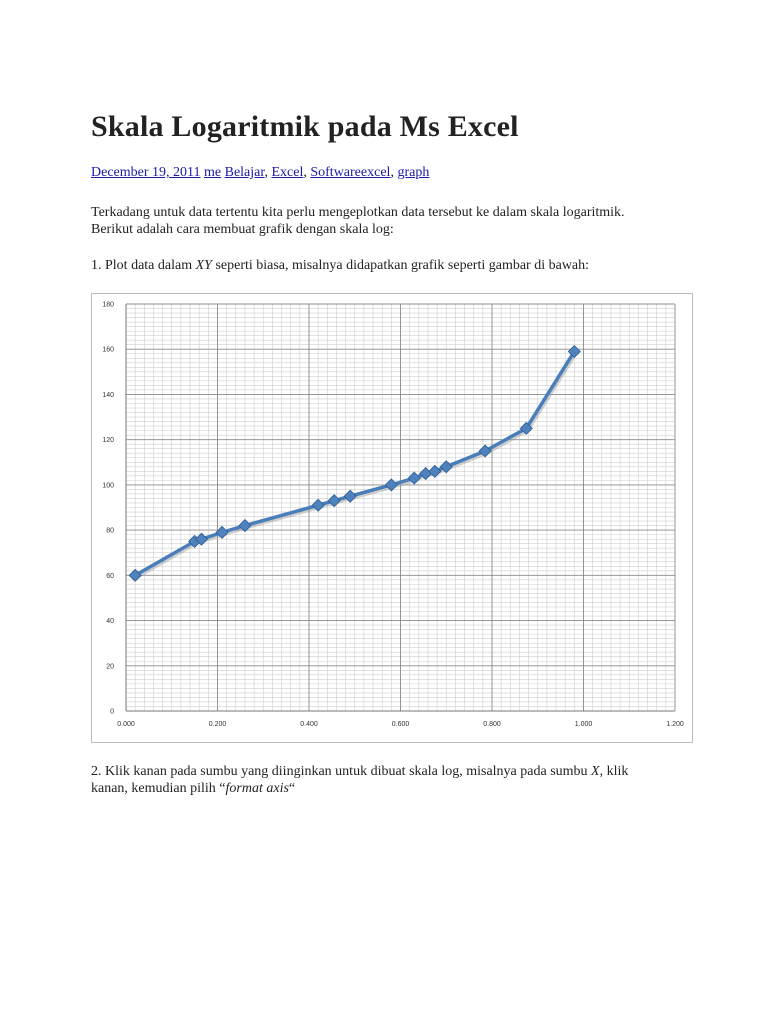 The height and width of the screenshot is (1024, 768). What do you see at coordinates (244, 172) in the screenshot?
I see `category-link-belajar: Belajar` at bounding box center [244, 172].